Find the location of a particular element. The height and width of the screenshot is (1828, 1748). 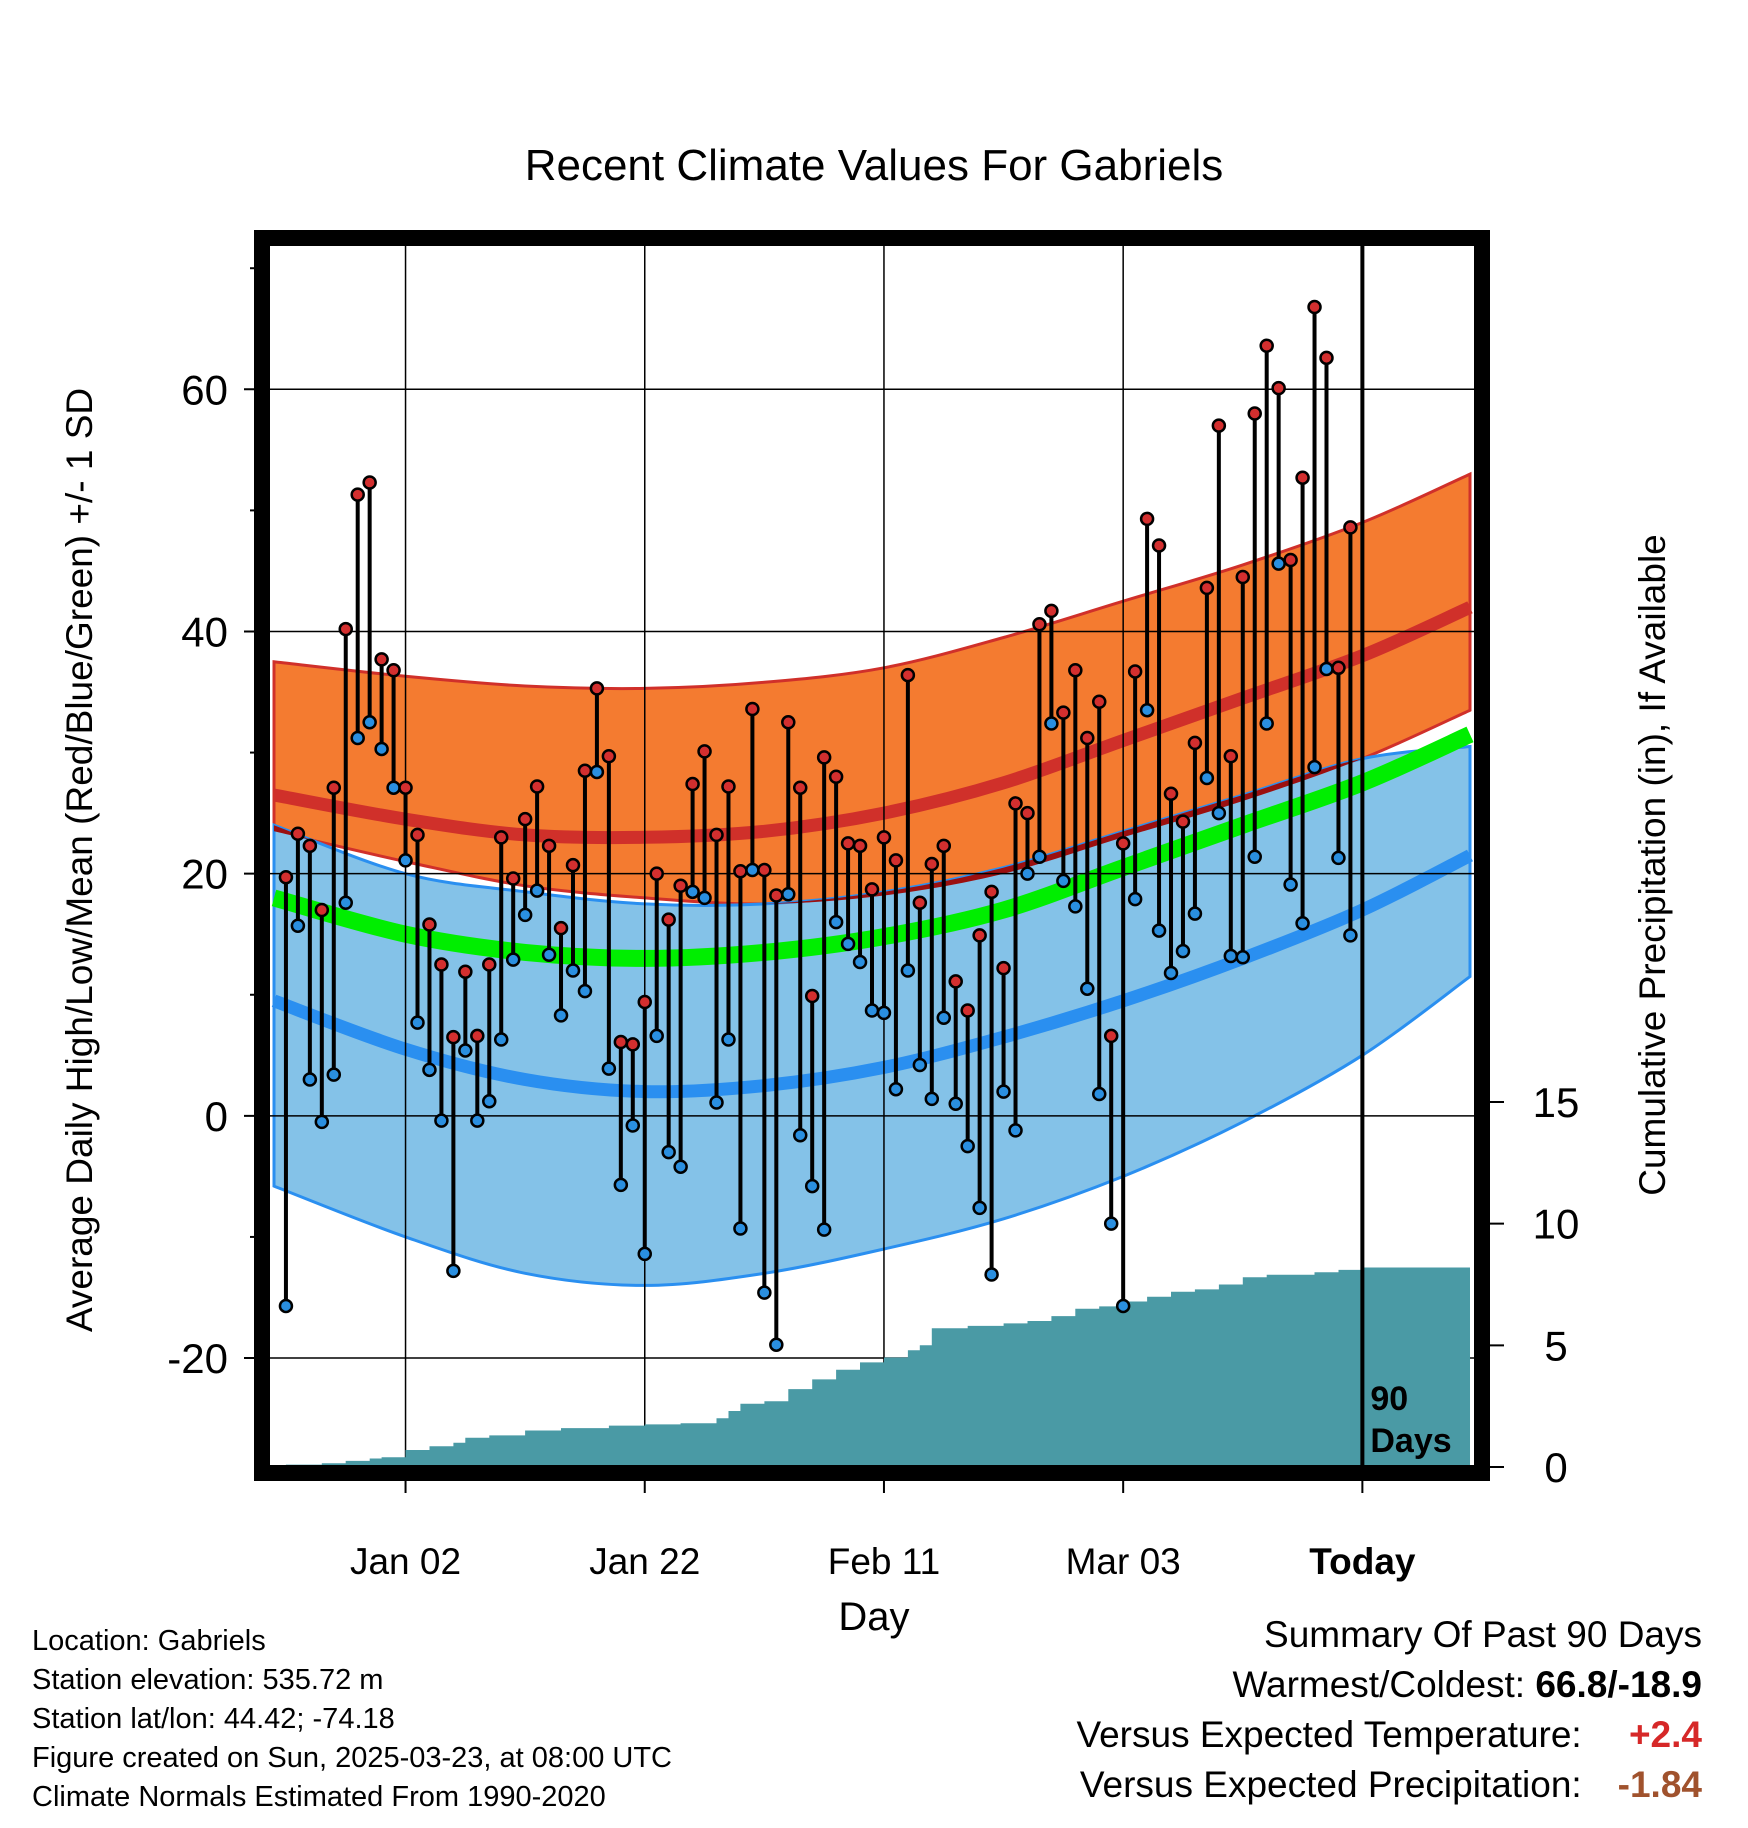

x-tick-label: Jan 02 is located at coordinates (405, 1561).